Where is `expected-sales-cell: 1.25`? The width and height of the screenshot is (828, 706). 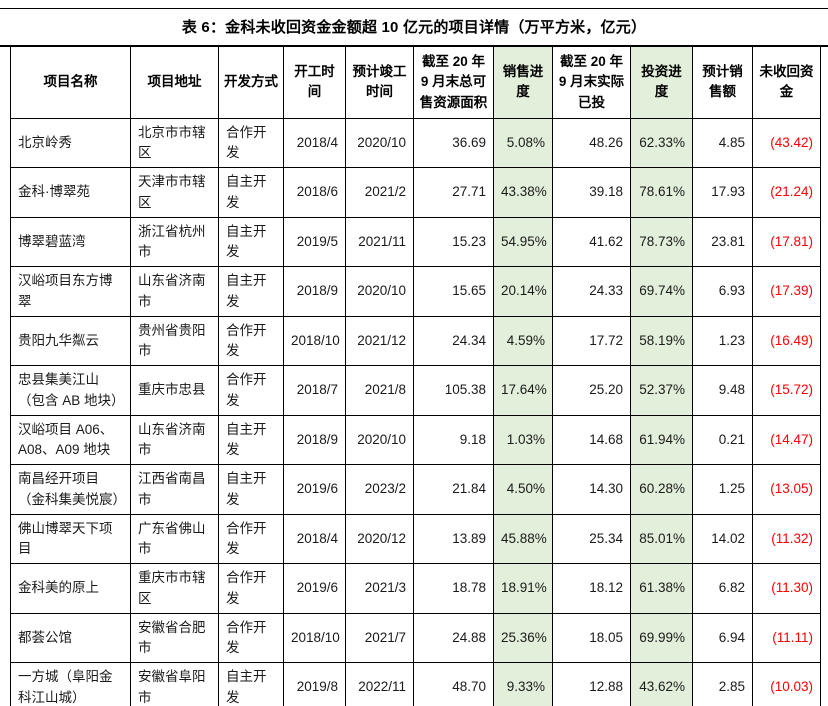 expected-sales-cell: 1.25 is located at coordinates (722, 489).